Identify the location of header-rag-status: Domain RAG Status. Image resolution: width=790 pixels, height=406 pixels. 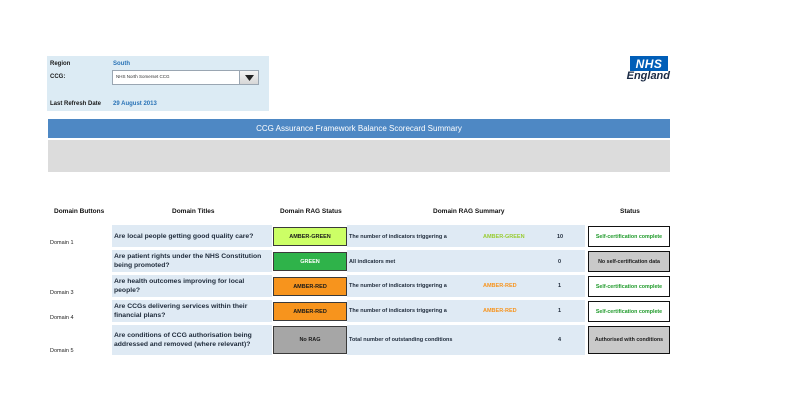
(311, 211).